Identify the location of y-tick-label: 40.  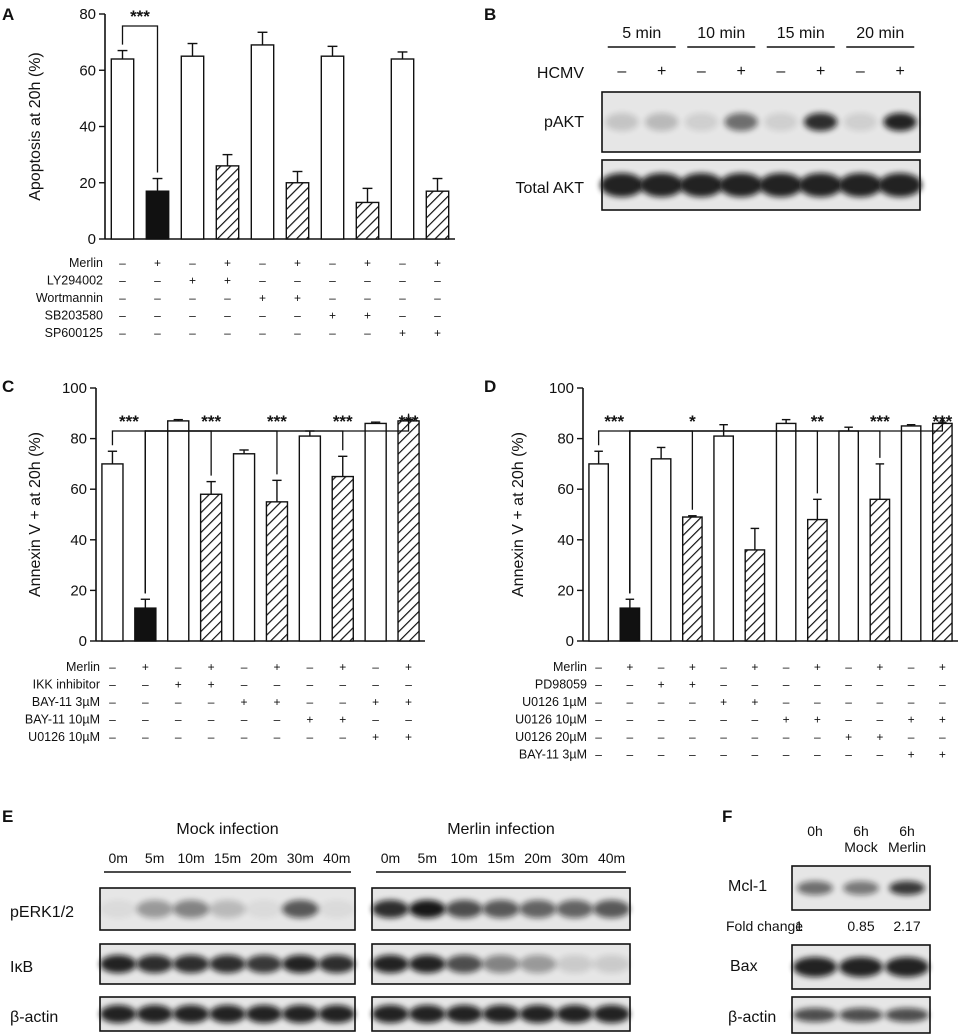
(565, 540).